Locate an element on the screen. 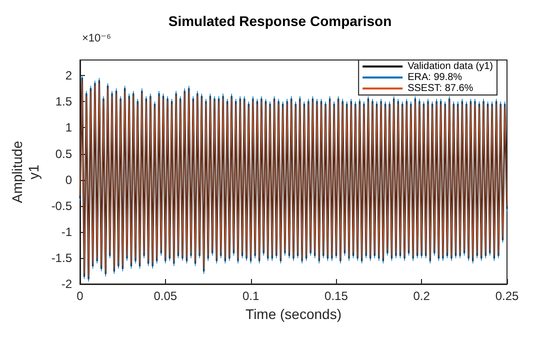 The height and width of the screenshot is (337, 560). y-tick-label: 1 is located at coordinates (68, 127).